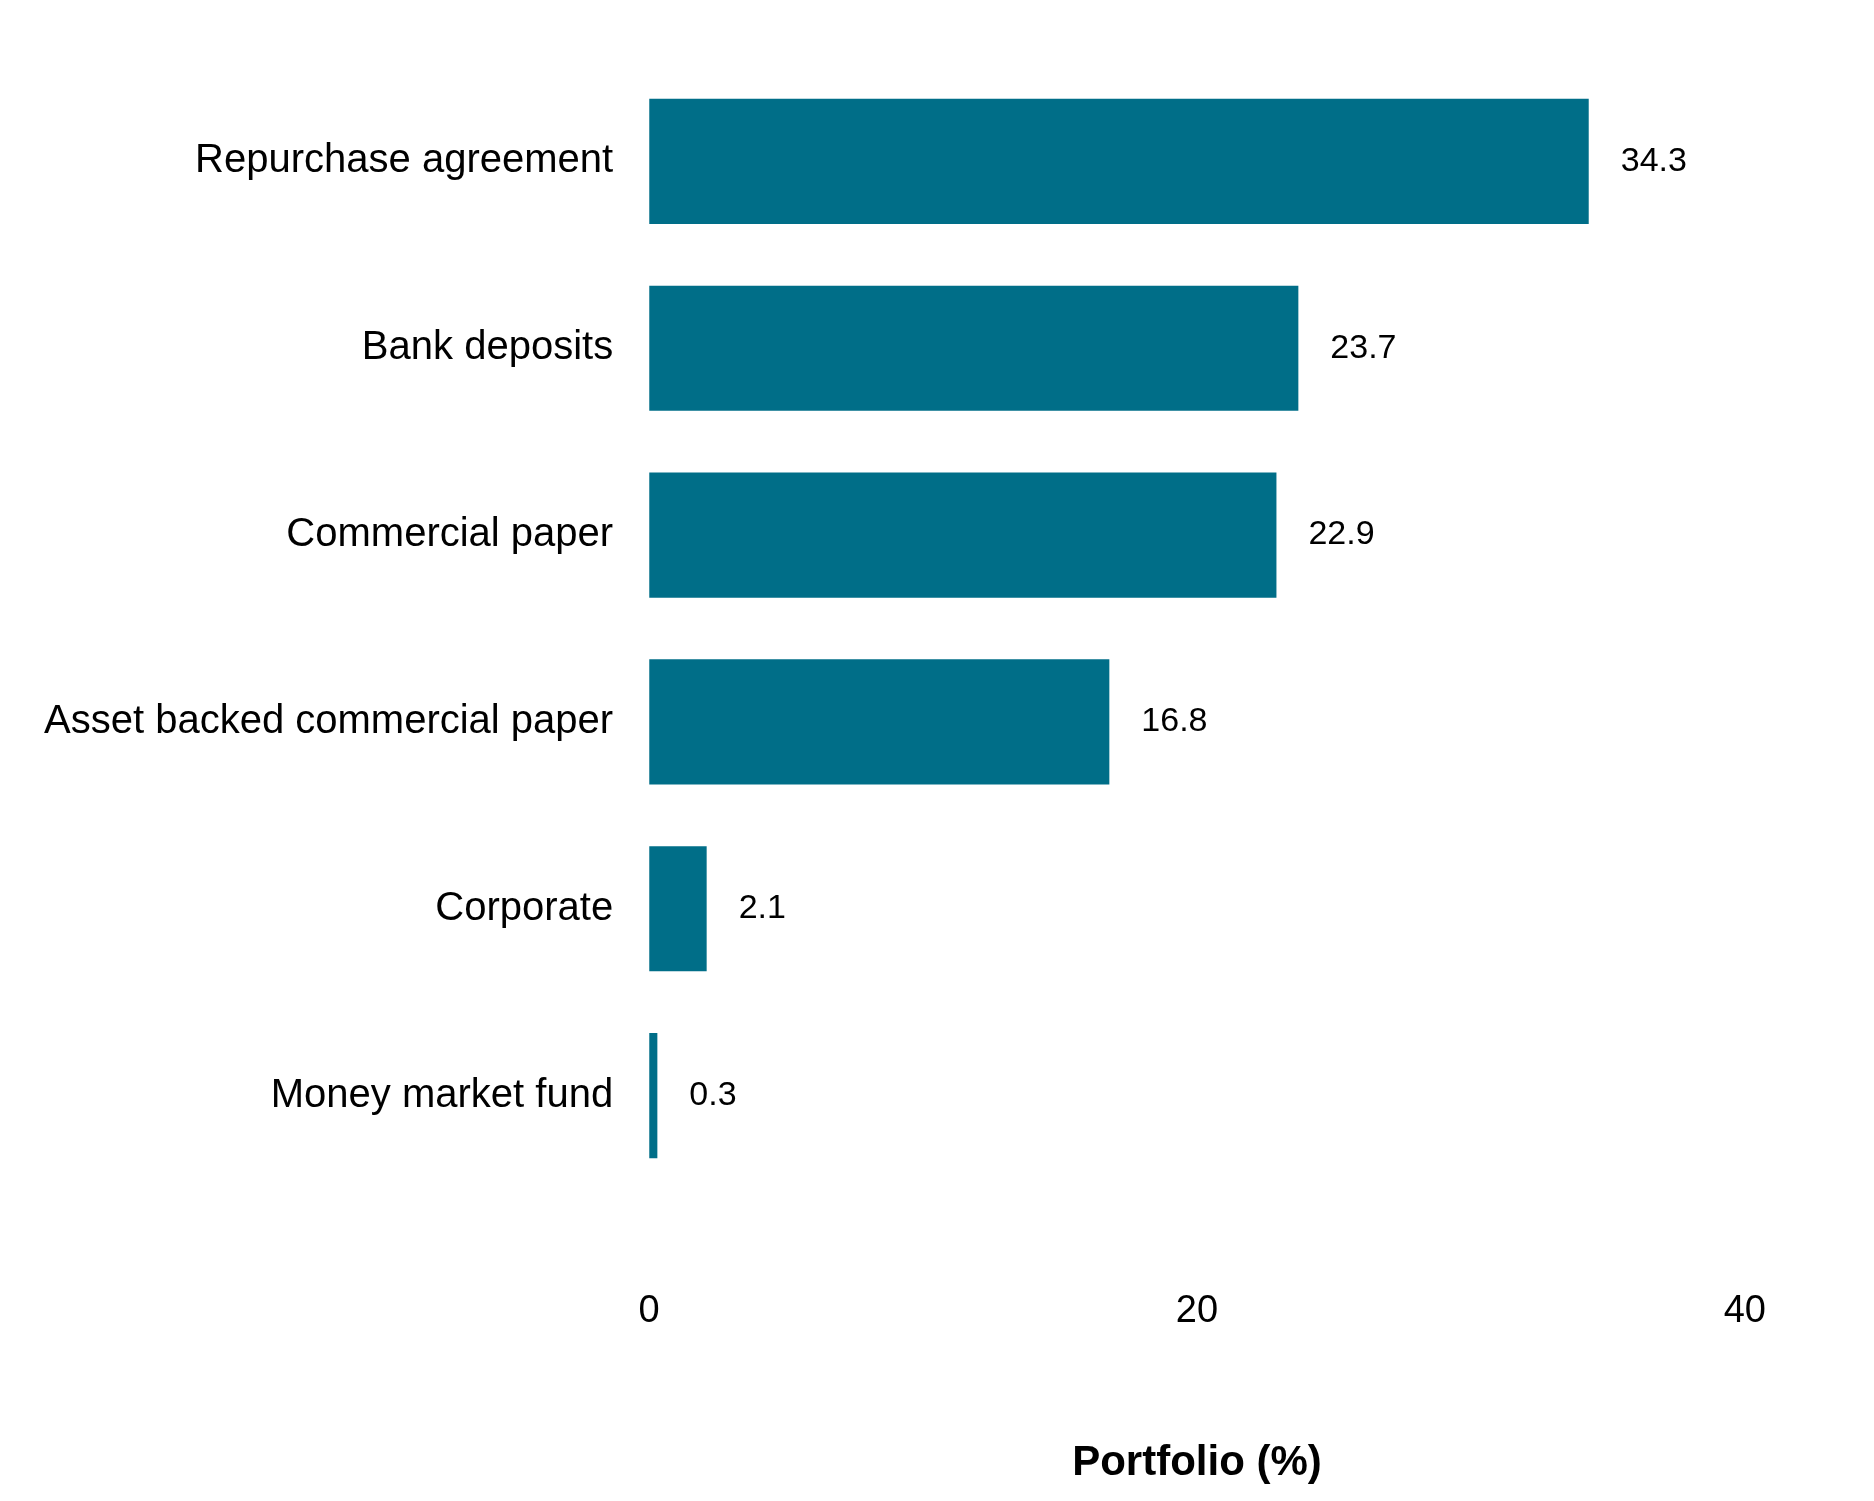 The width and height of the screenshot is (1874, 1501). I want to click on y-tick-label: Asset backed commercial paper, so click(329, 718).